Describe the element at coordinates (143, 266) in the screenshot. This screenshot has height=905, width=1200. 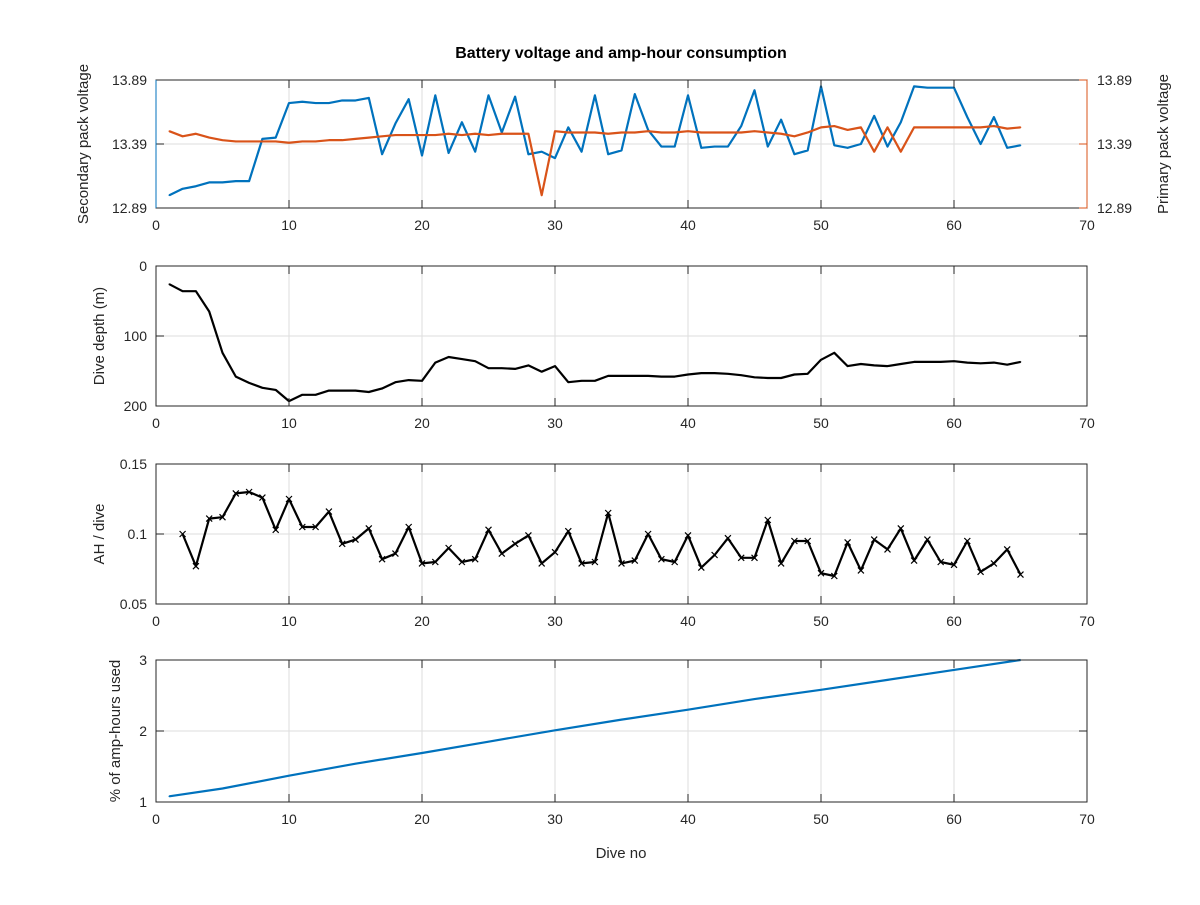
I see `y-tick-label: 0` at that location.